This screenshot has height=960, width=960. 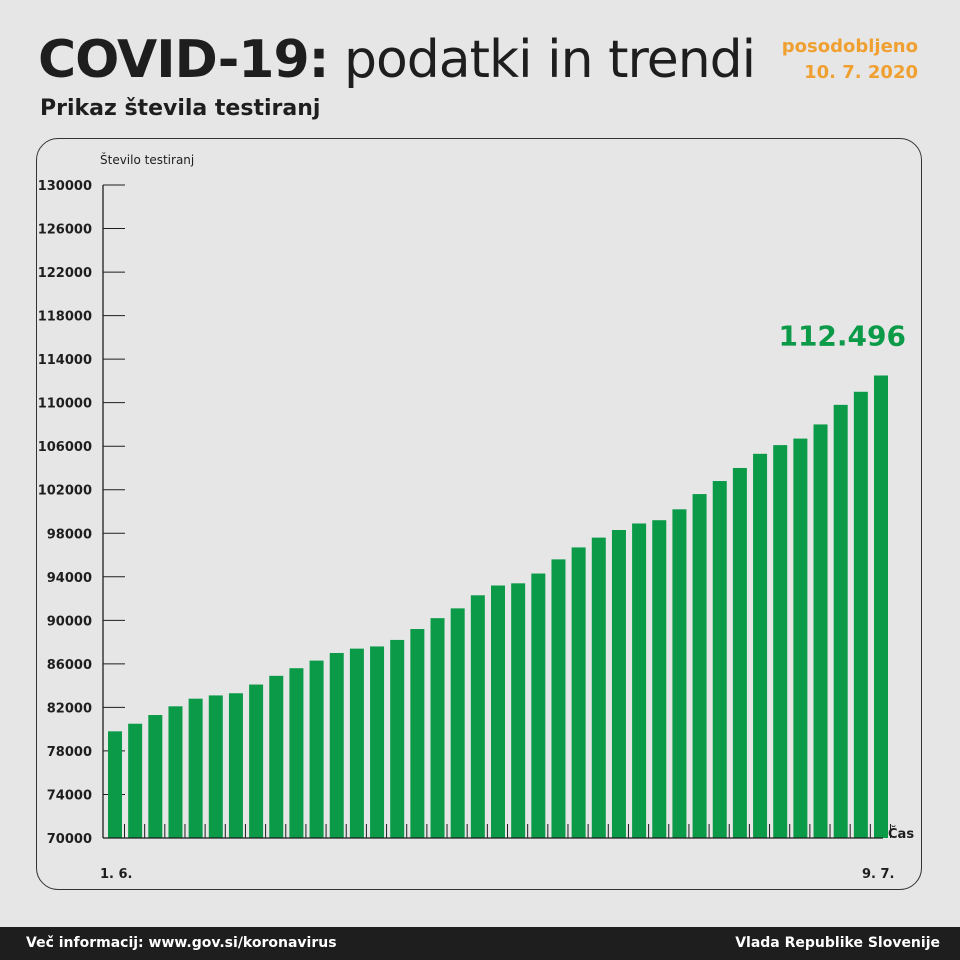 What do you see at coordinates (842, 336) in the screenshot?
I see `latest-value-label: 112.496` at bounding box center [842, 336].